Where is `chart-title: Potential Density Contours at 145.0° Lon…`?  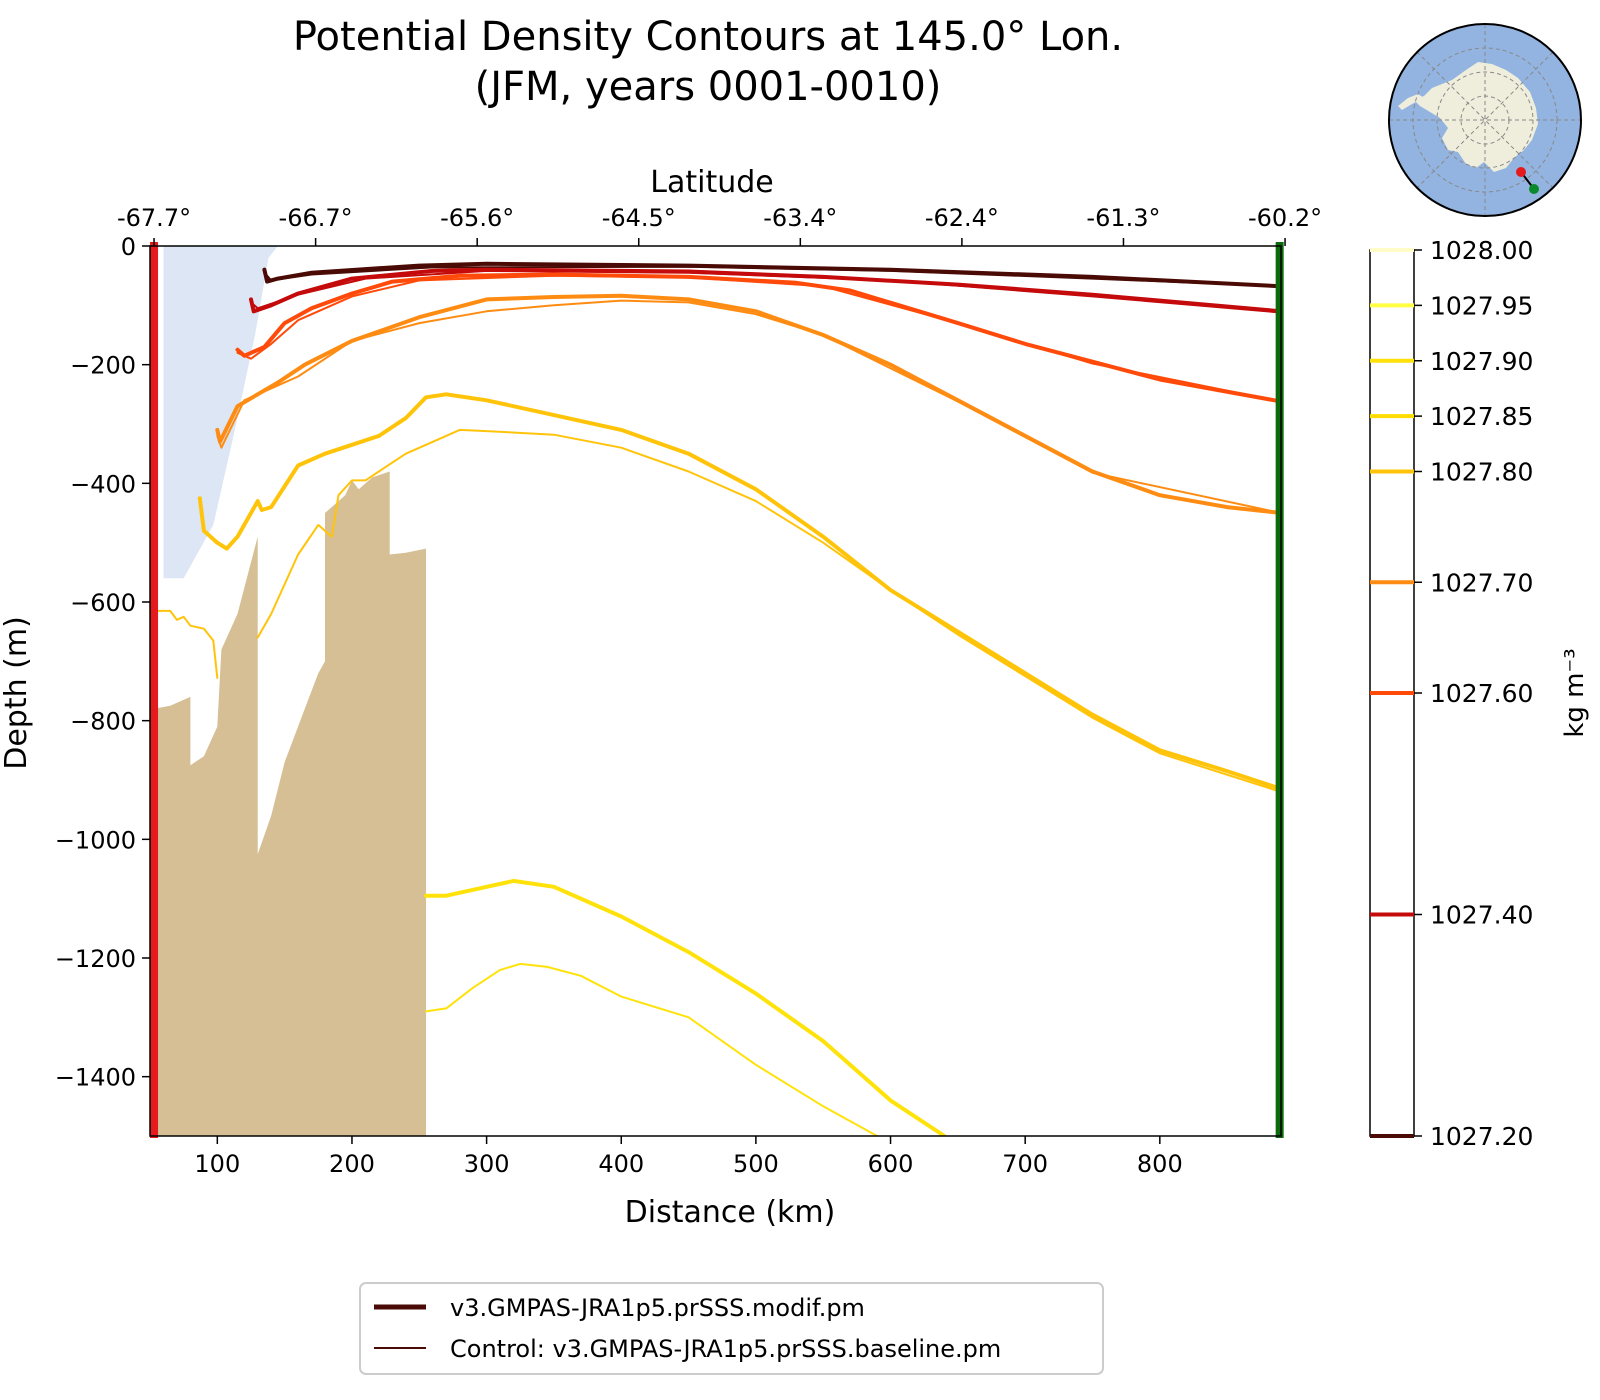 chart-title: Potential Density Contours at 145.0° Lon… is located at coordinates (708, 37).